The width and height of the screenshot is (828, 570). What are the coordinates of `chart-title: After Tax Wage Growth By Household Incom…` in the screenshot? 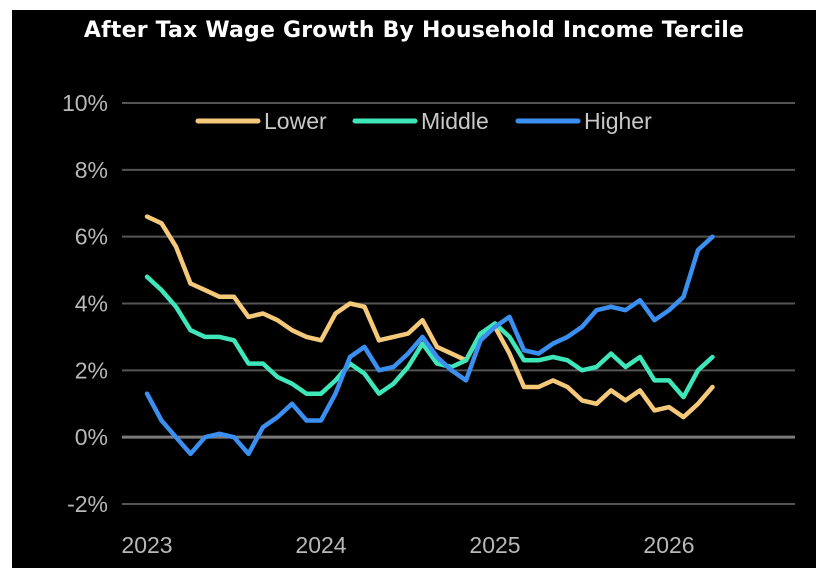 It's located at (414, 30).